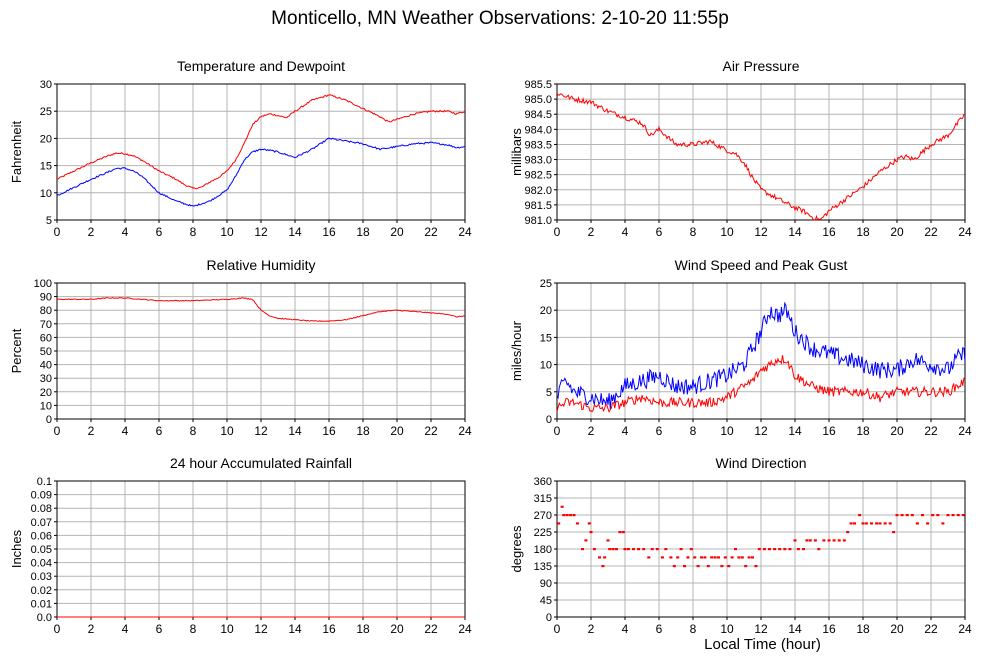  I want to click on y-tick-label: 983.5, so click(538, 145).